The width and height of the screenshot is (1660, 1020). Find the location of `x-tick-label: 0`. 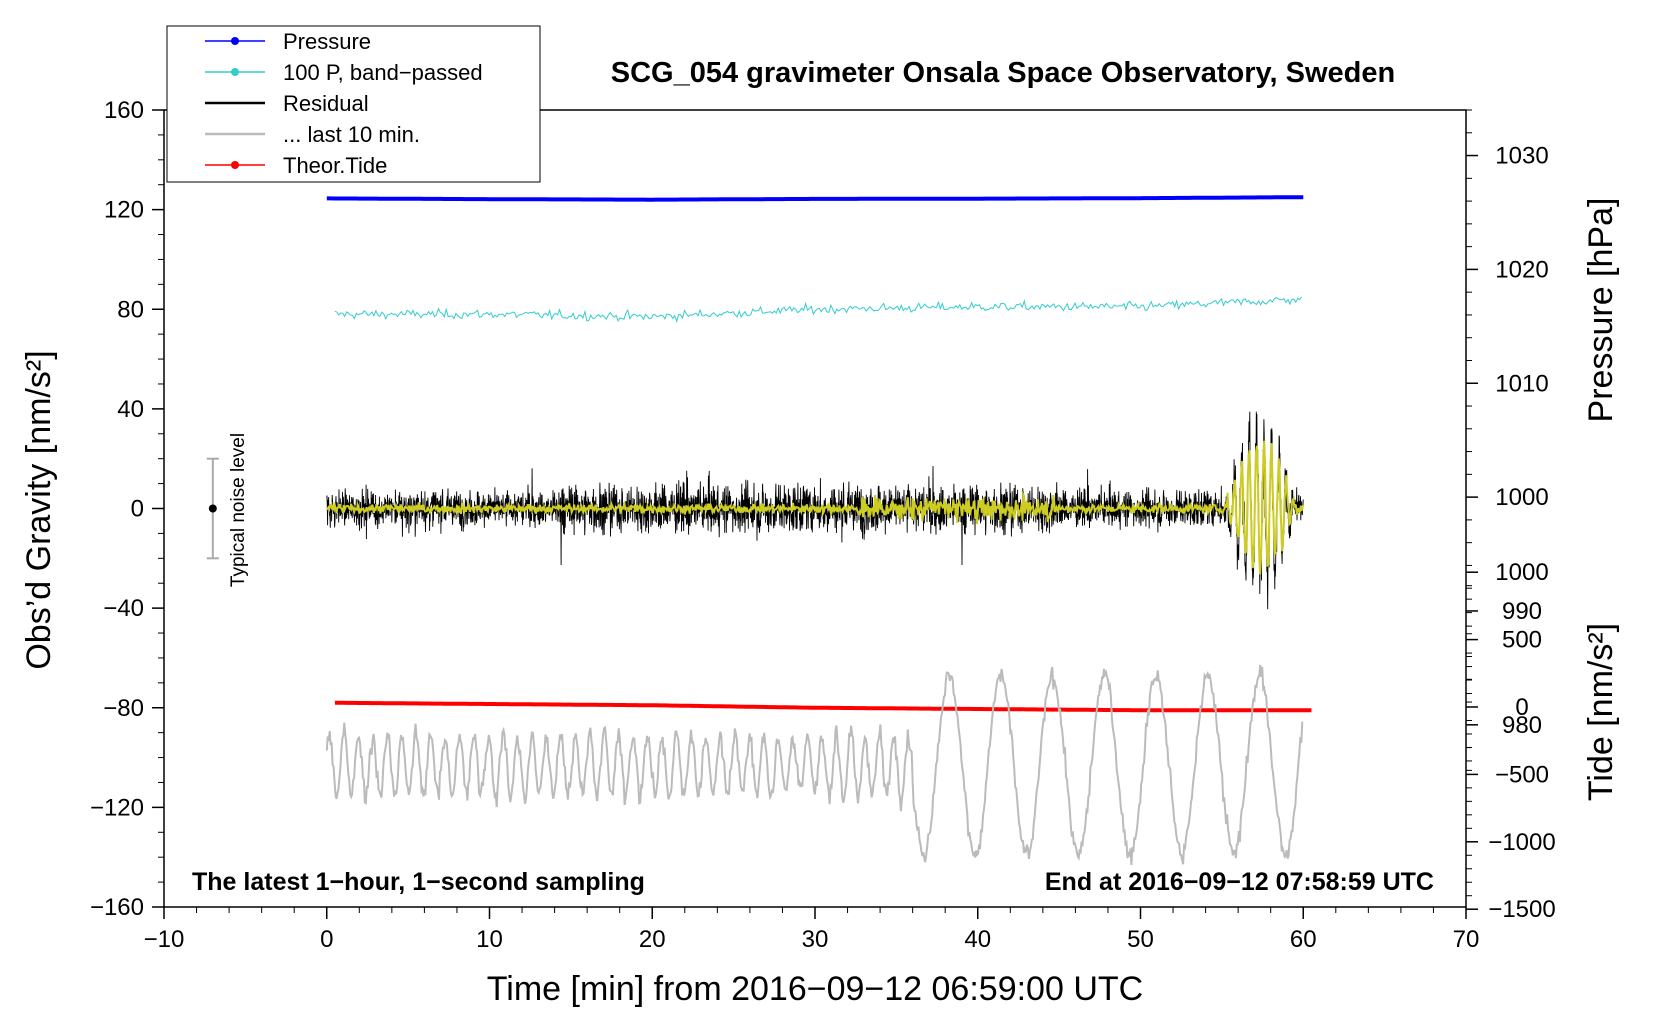

x-tick-label: 0 is located at coordinates (326, 939).